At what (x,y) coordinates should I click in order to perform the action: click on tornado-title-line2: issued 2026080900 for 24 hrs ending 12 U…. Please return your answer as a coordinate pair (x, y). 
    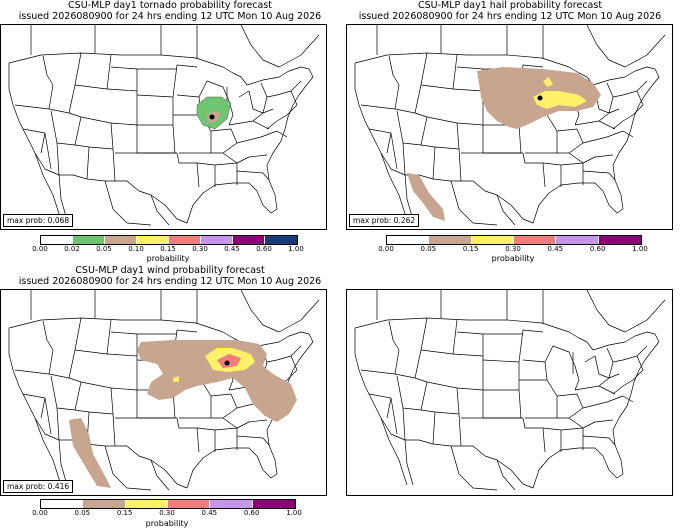
    Looking at the image, I should click on (170, 16).